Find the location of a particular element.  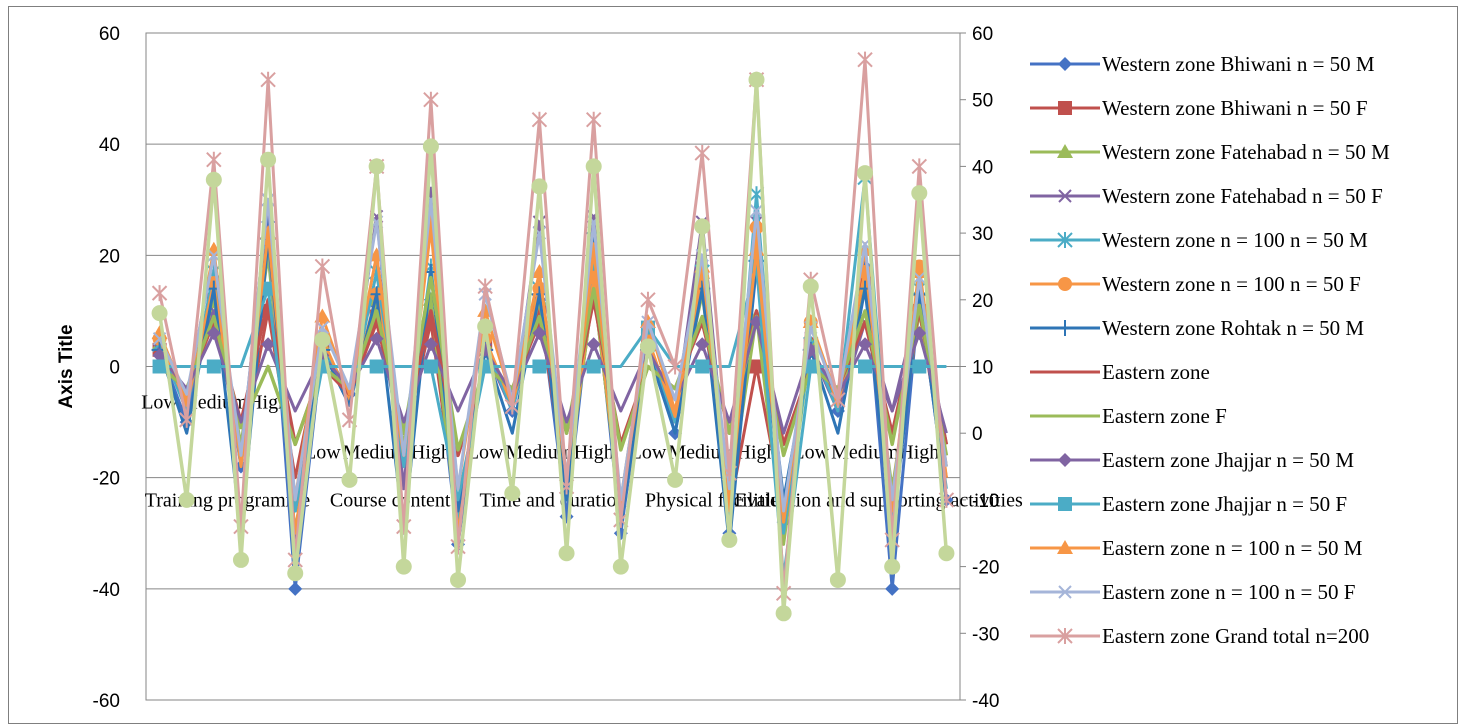

y2-tick-label: 10 is located at coordinates (982, 368).